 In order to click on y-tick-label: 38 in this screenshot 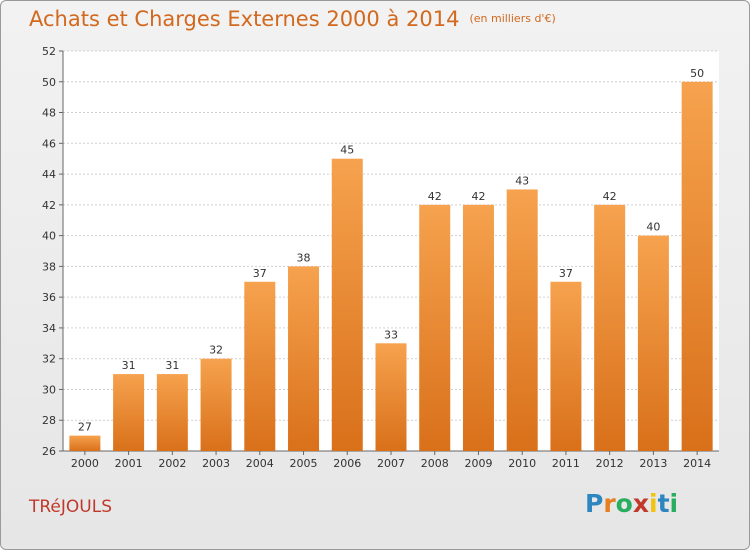, I will do `click(49, 266)`.